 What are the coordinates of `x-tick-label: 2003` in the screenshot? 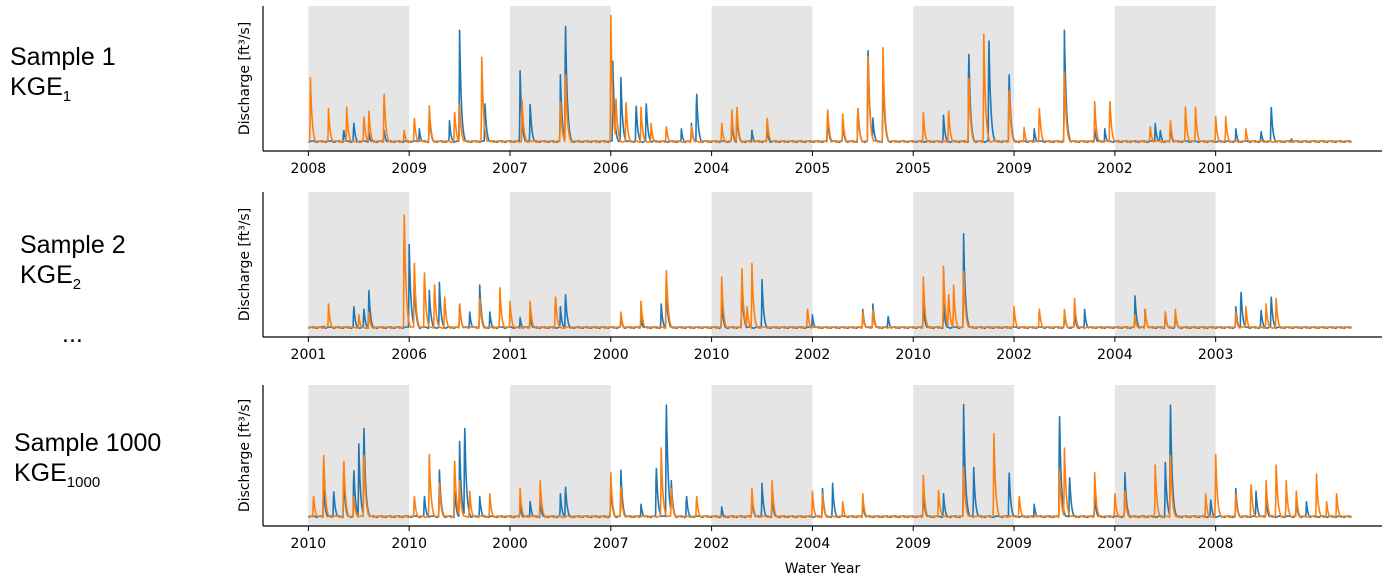 It's located at (1216, 355).